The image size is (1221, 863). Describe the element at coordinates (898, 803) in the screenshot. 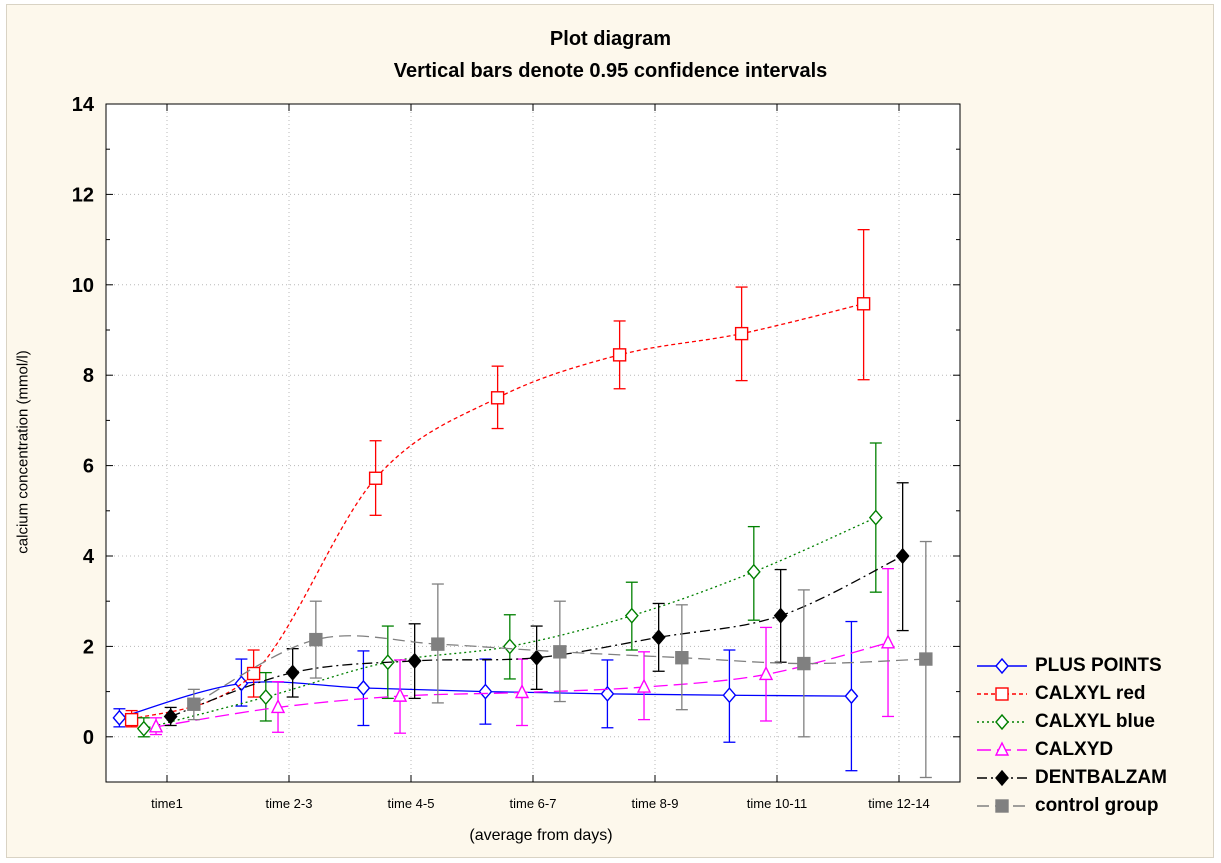

I see `x-tick-label: time 12-14` at that location.